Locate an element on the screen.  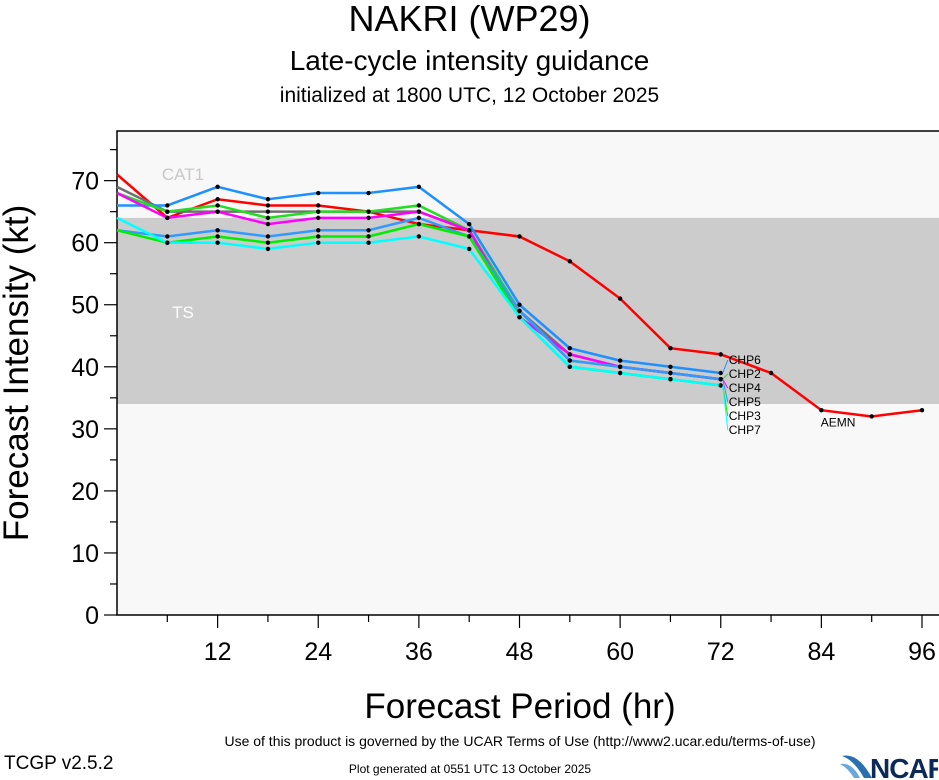
x-tick-label: 84 is located at coordinates (821, 652).